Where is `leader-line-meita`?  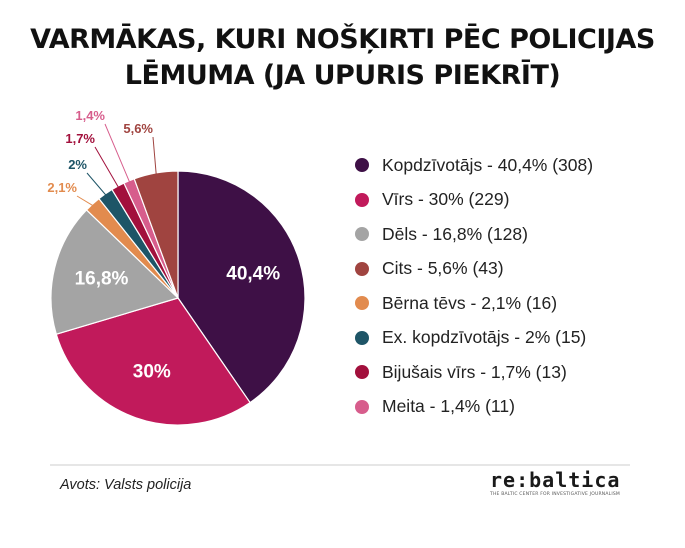 leader-line-meita is located at coordinates (117, 154).